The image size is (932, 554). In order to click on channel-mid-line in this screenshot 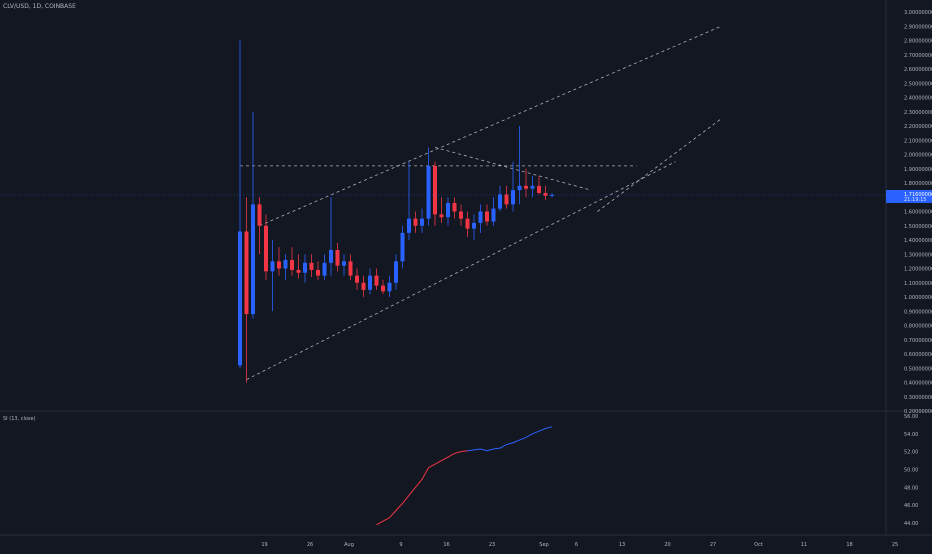, I will do `click(659, 165)`.